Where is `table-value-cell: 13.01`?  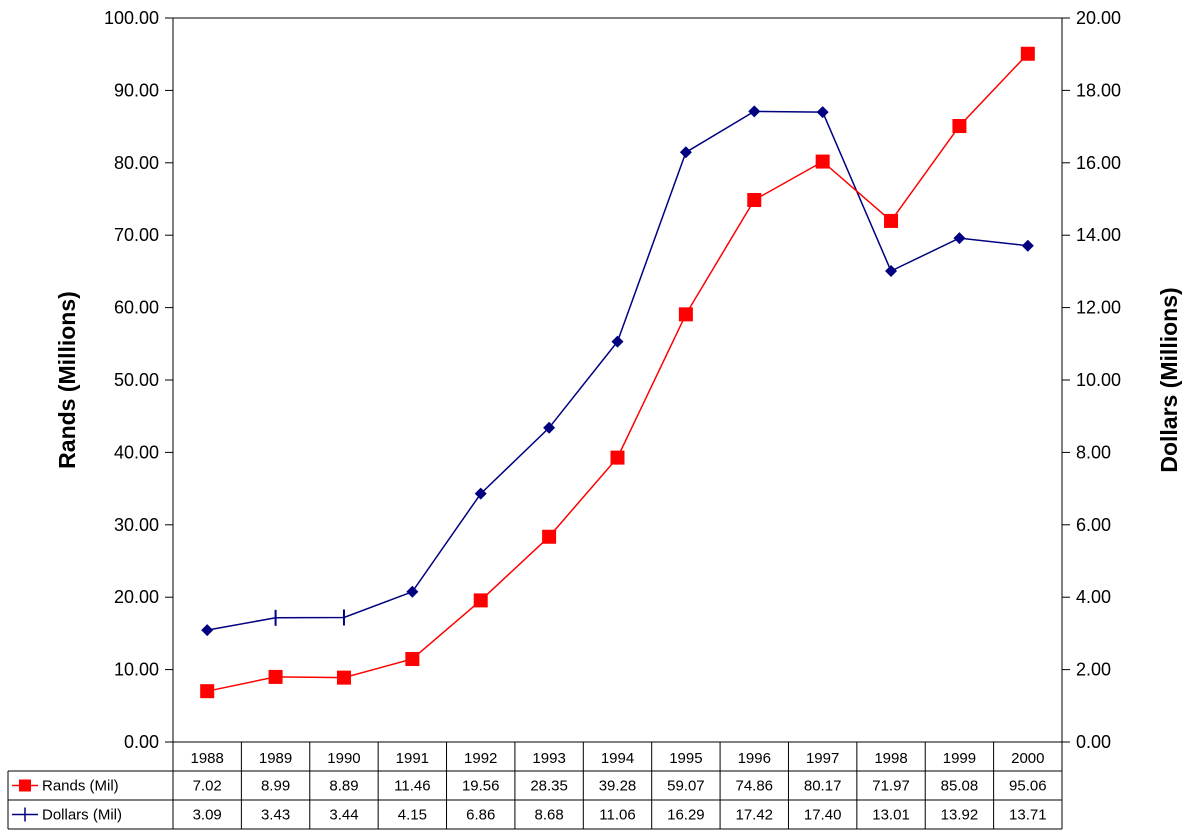
table-value-cell: 13.01 is located at coordinates (891, 815).